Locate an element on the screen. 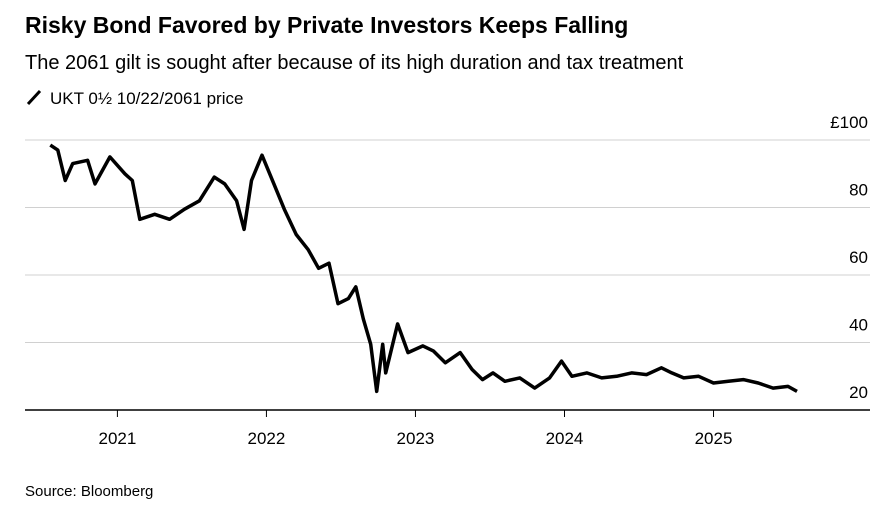  x-tick-label: 2025 is located at coordinates (714, 438).